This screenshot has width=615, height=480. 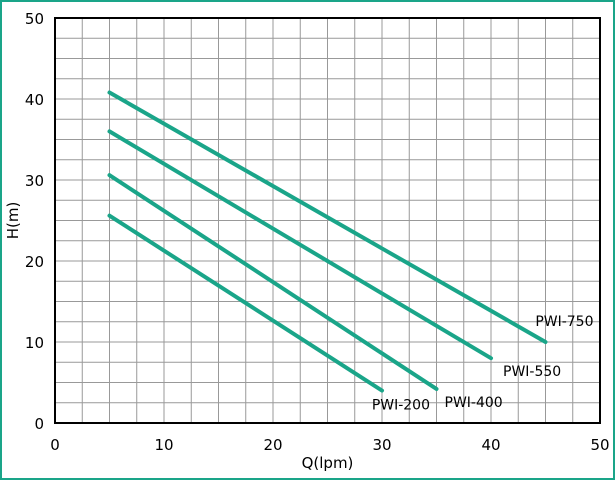 What do you see at coordinates (532, 372) in the screenshot?
I see `series-label-pwi-550: PWI-550` at bounding box center [532, 372].